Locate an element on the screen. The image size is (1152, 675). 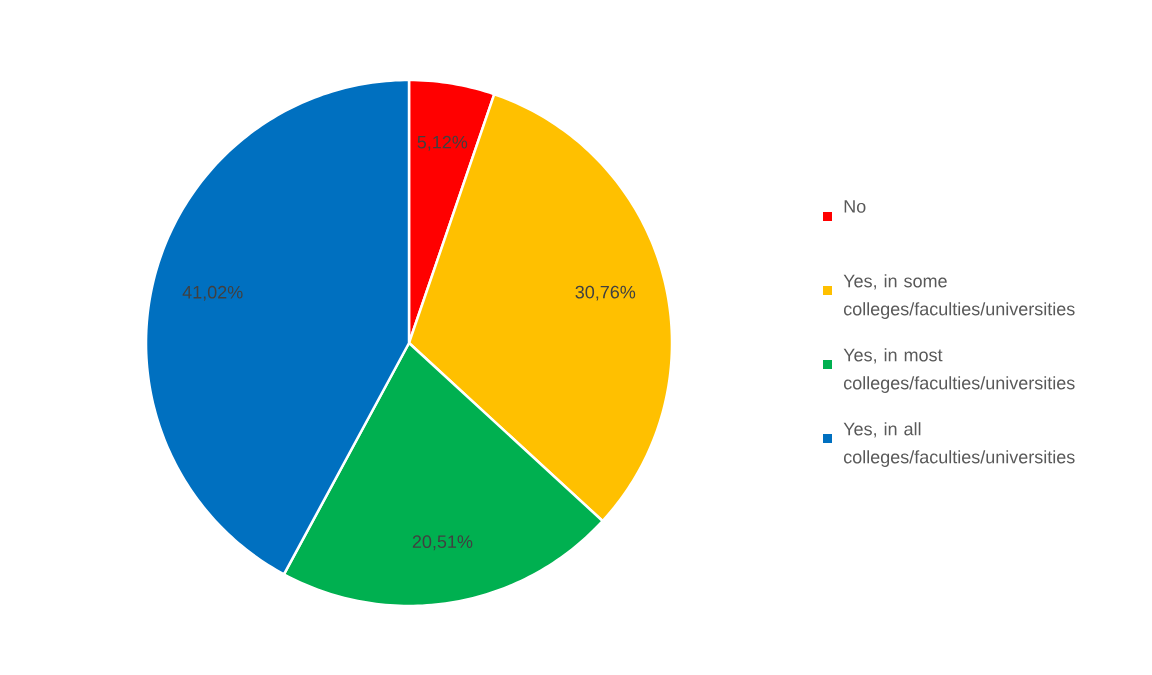
legend-label: Yes, in most colleges/faculties/universities is located at coordinates (959, 370).